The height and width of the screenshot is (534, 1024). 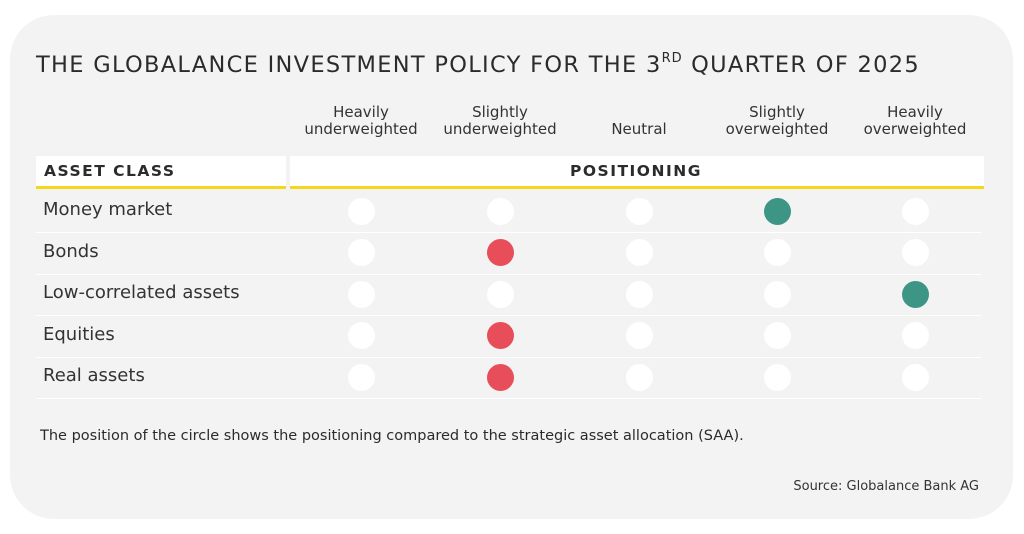 I want to click on column-header: Slightly underweighted, so click(x=500, y=120).